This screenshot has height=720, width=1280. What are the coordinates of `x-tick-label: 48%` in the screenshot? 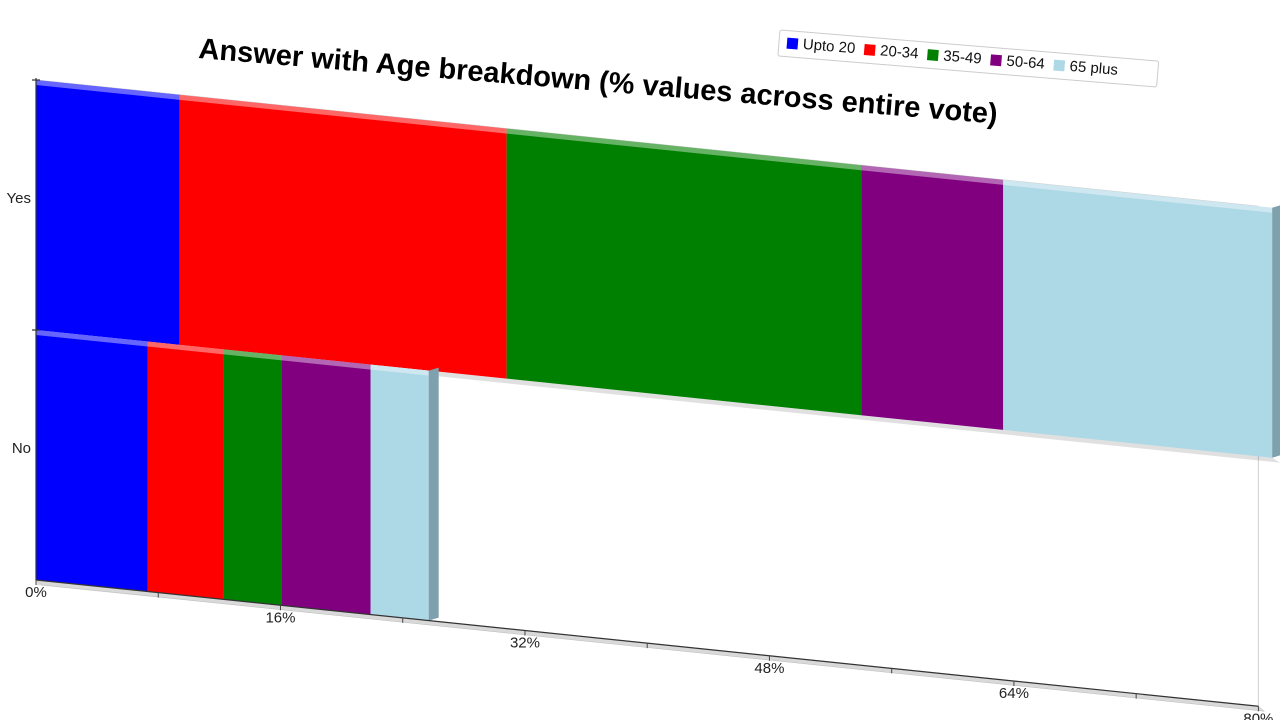 It's located at (769, 668).